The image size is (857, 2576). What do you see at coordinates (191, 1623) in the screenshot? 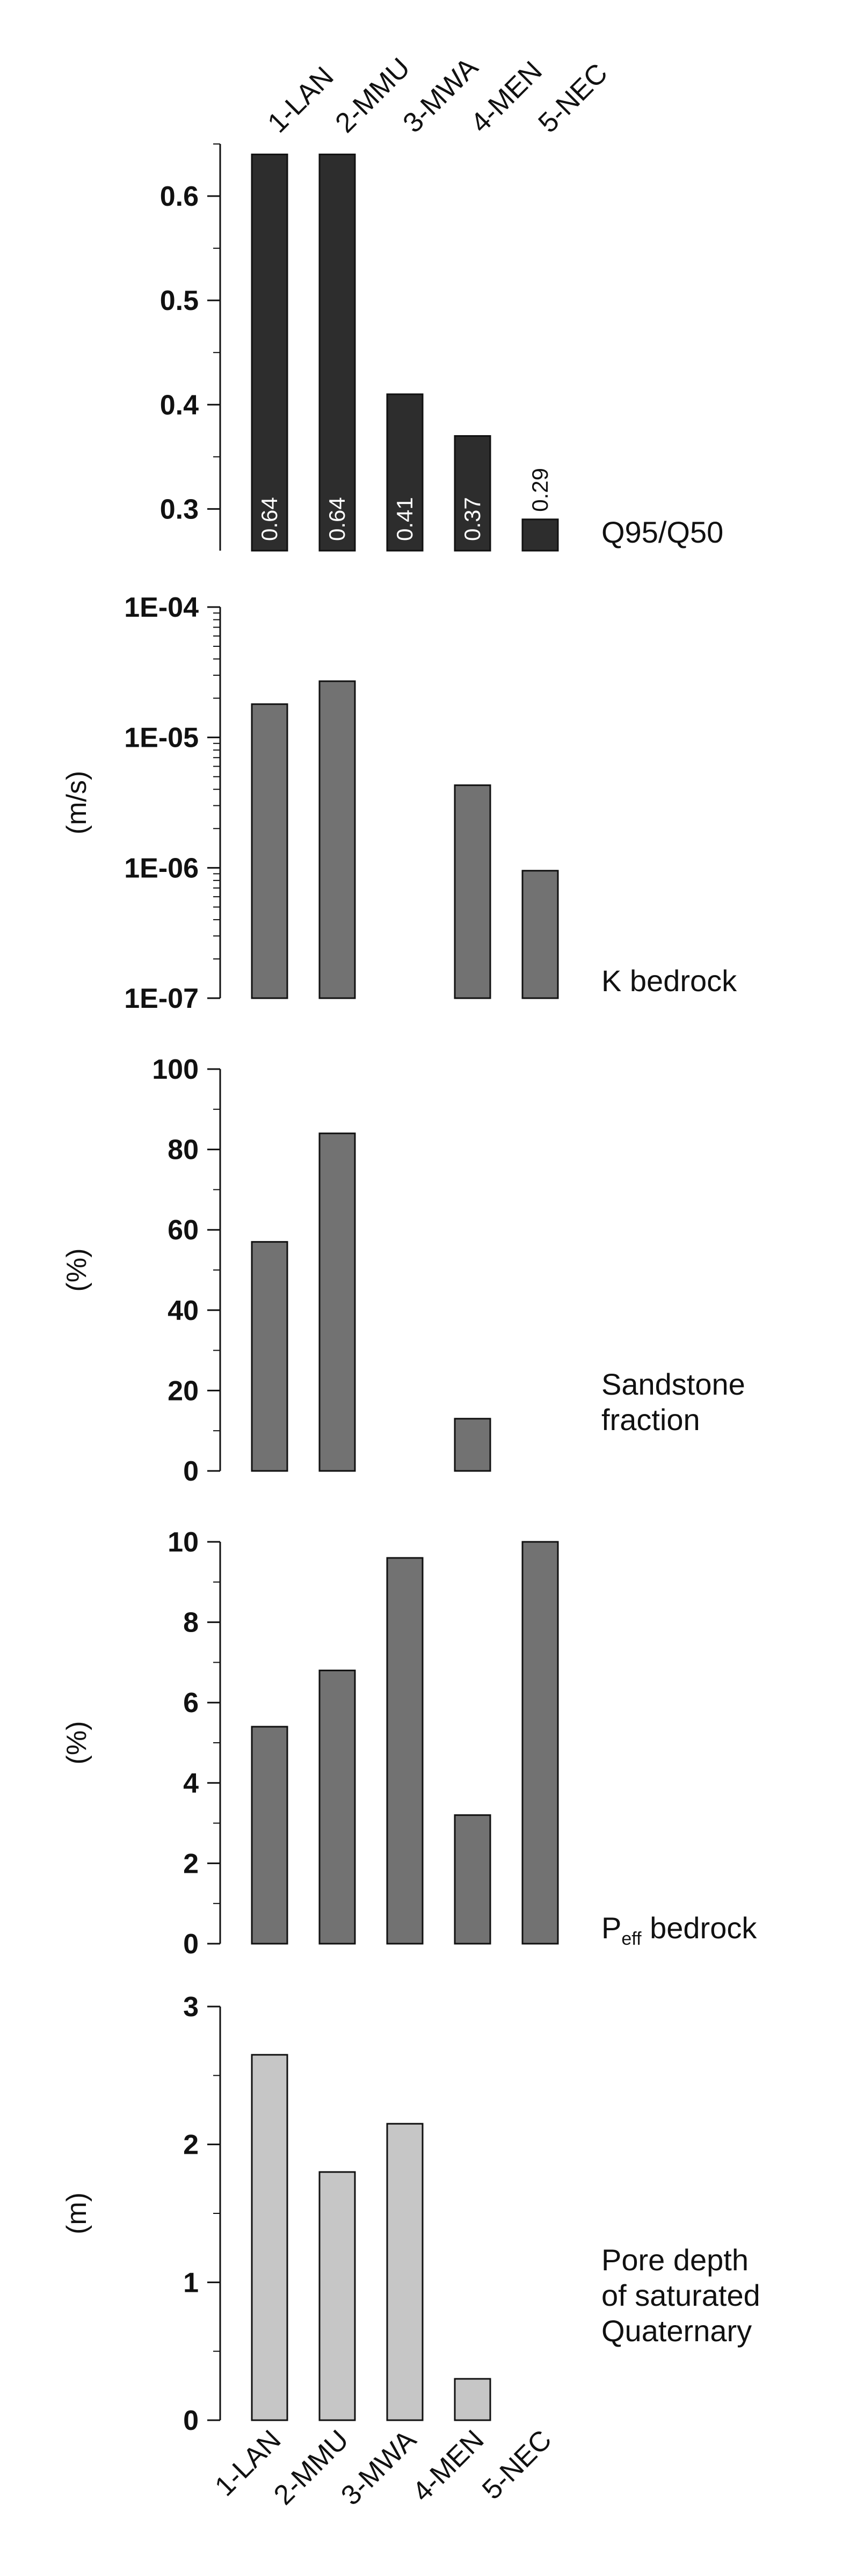
I see `y-tick-label: 8` at bounding box center [191, 1623].